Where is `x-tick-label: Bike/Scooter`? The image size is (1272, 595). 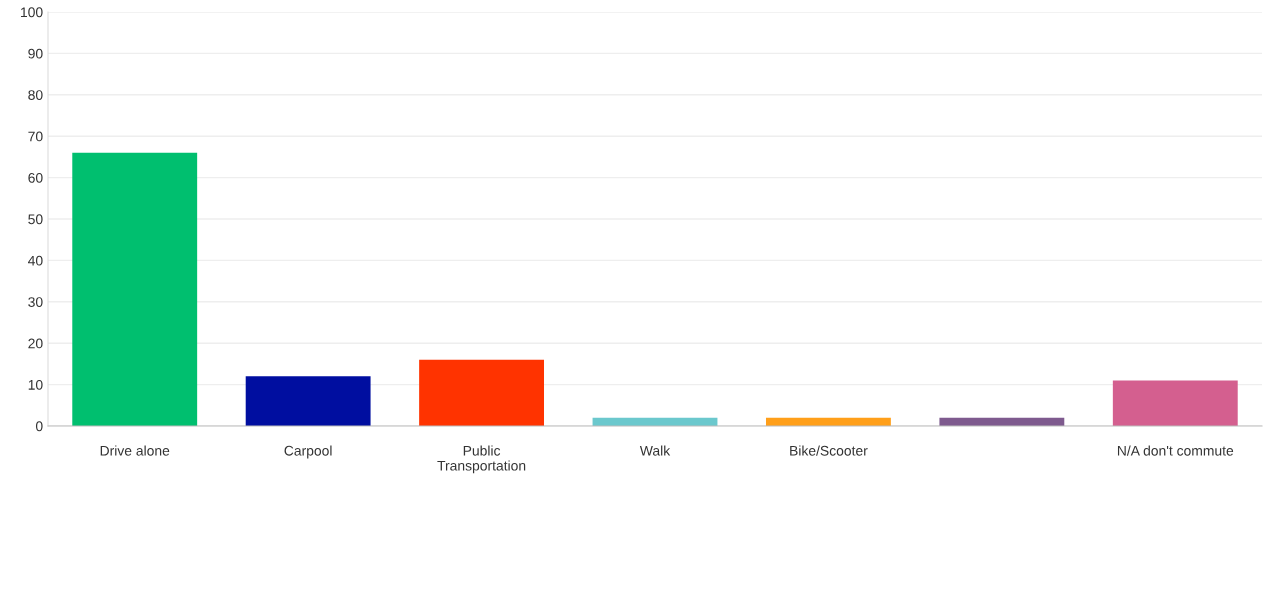 x-tick-label: Bike/Scooter is located at coordinates (829, 450).